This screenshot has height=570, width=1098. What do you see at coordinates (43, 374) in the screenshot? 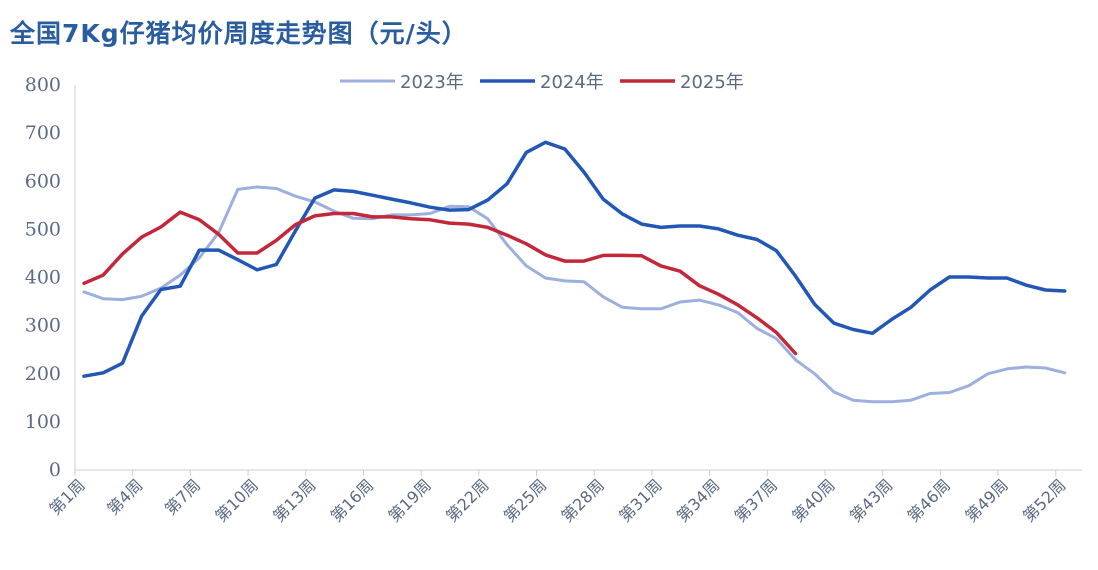
I see `y-tick-label: 200` at bounding box center [43, 374].